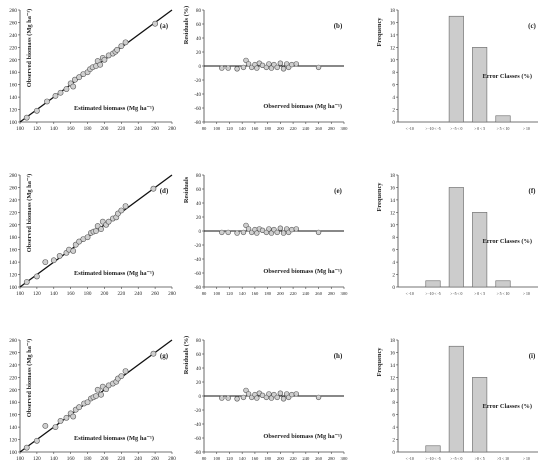 The height and width of the screenshot is (462, 550). What do you see at coordinates (532, 356) in the screenshot?
I see `panel-label: (i)` at bounding box center [532, 356].